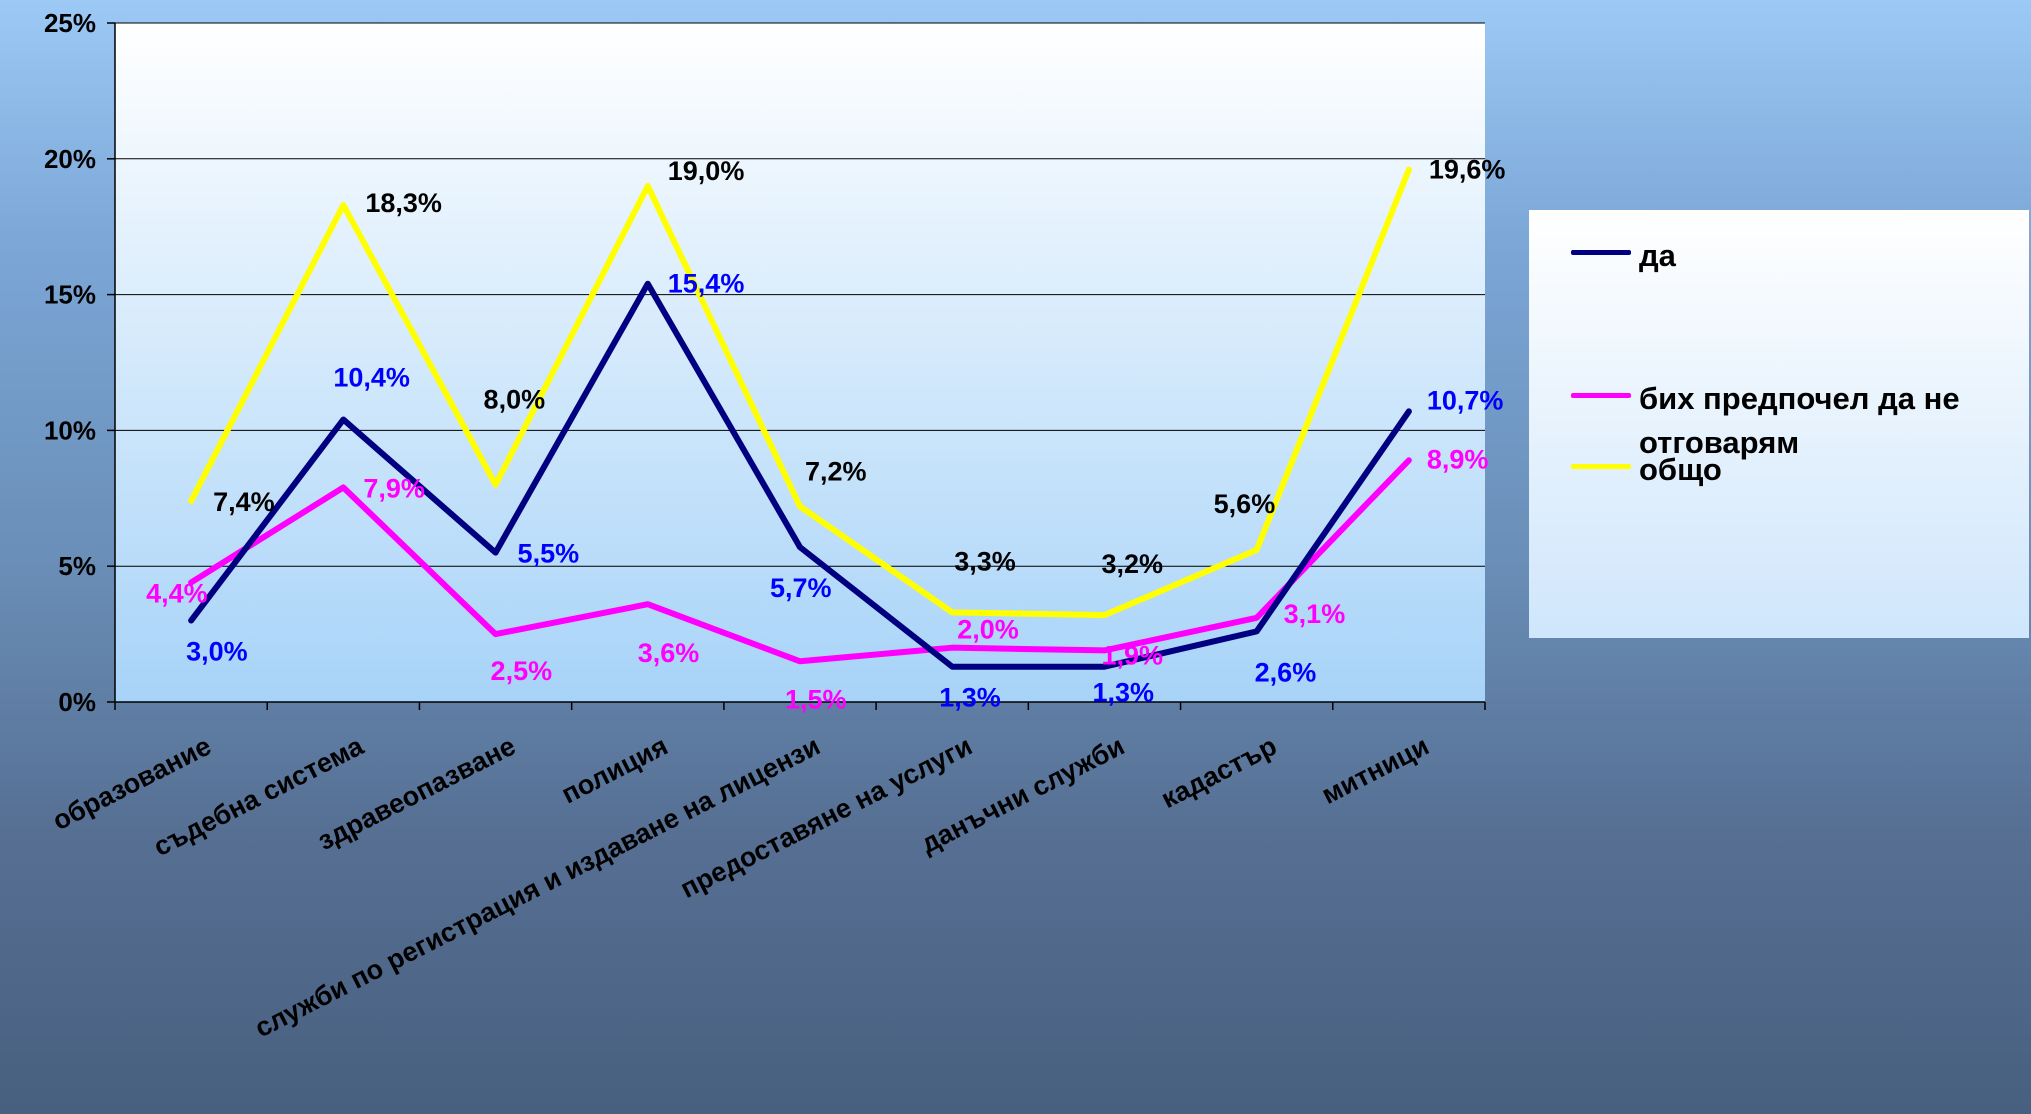 The image size is (2031, 1114). I want to click on data-label: 3,0%, so click(217, 652).